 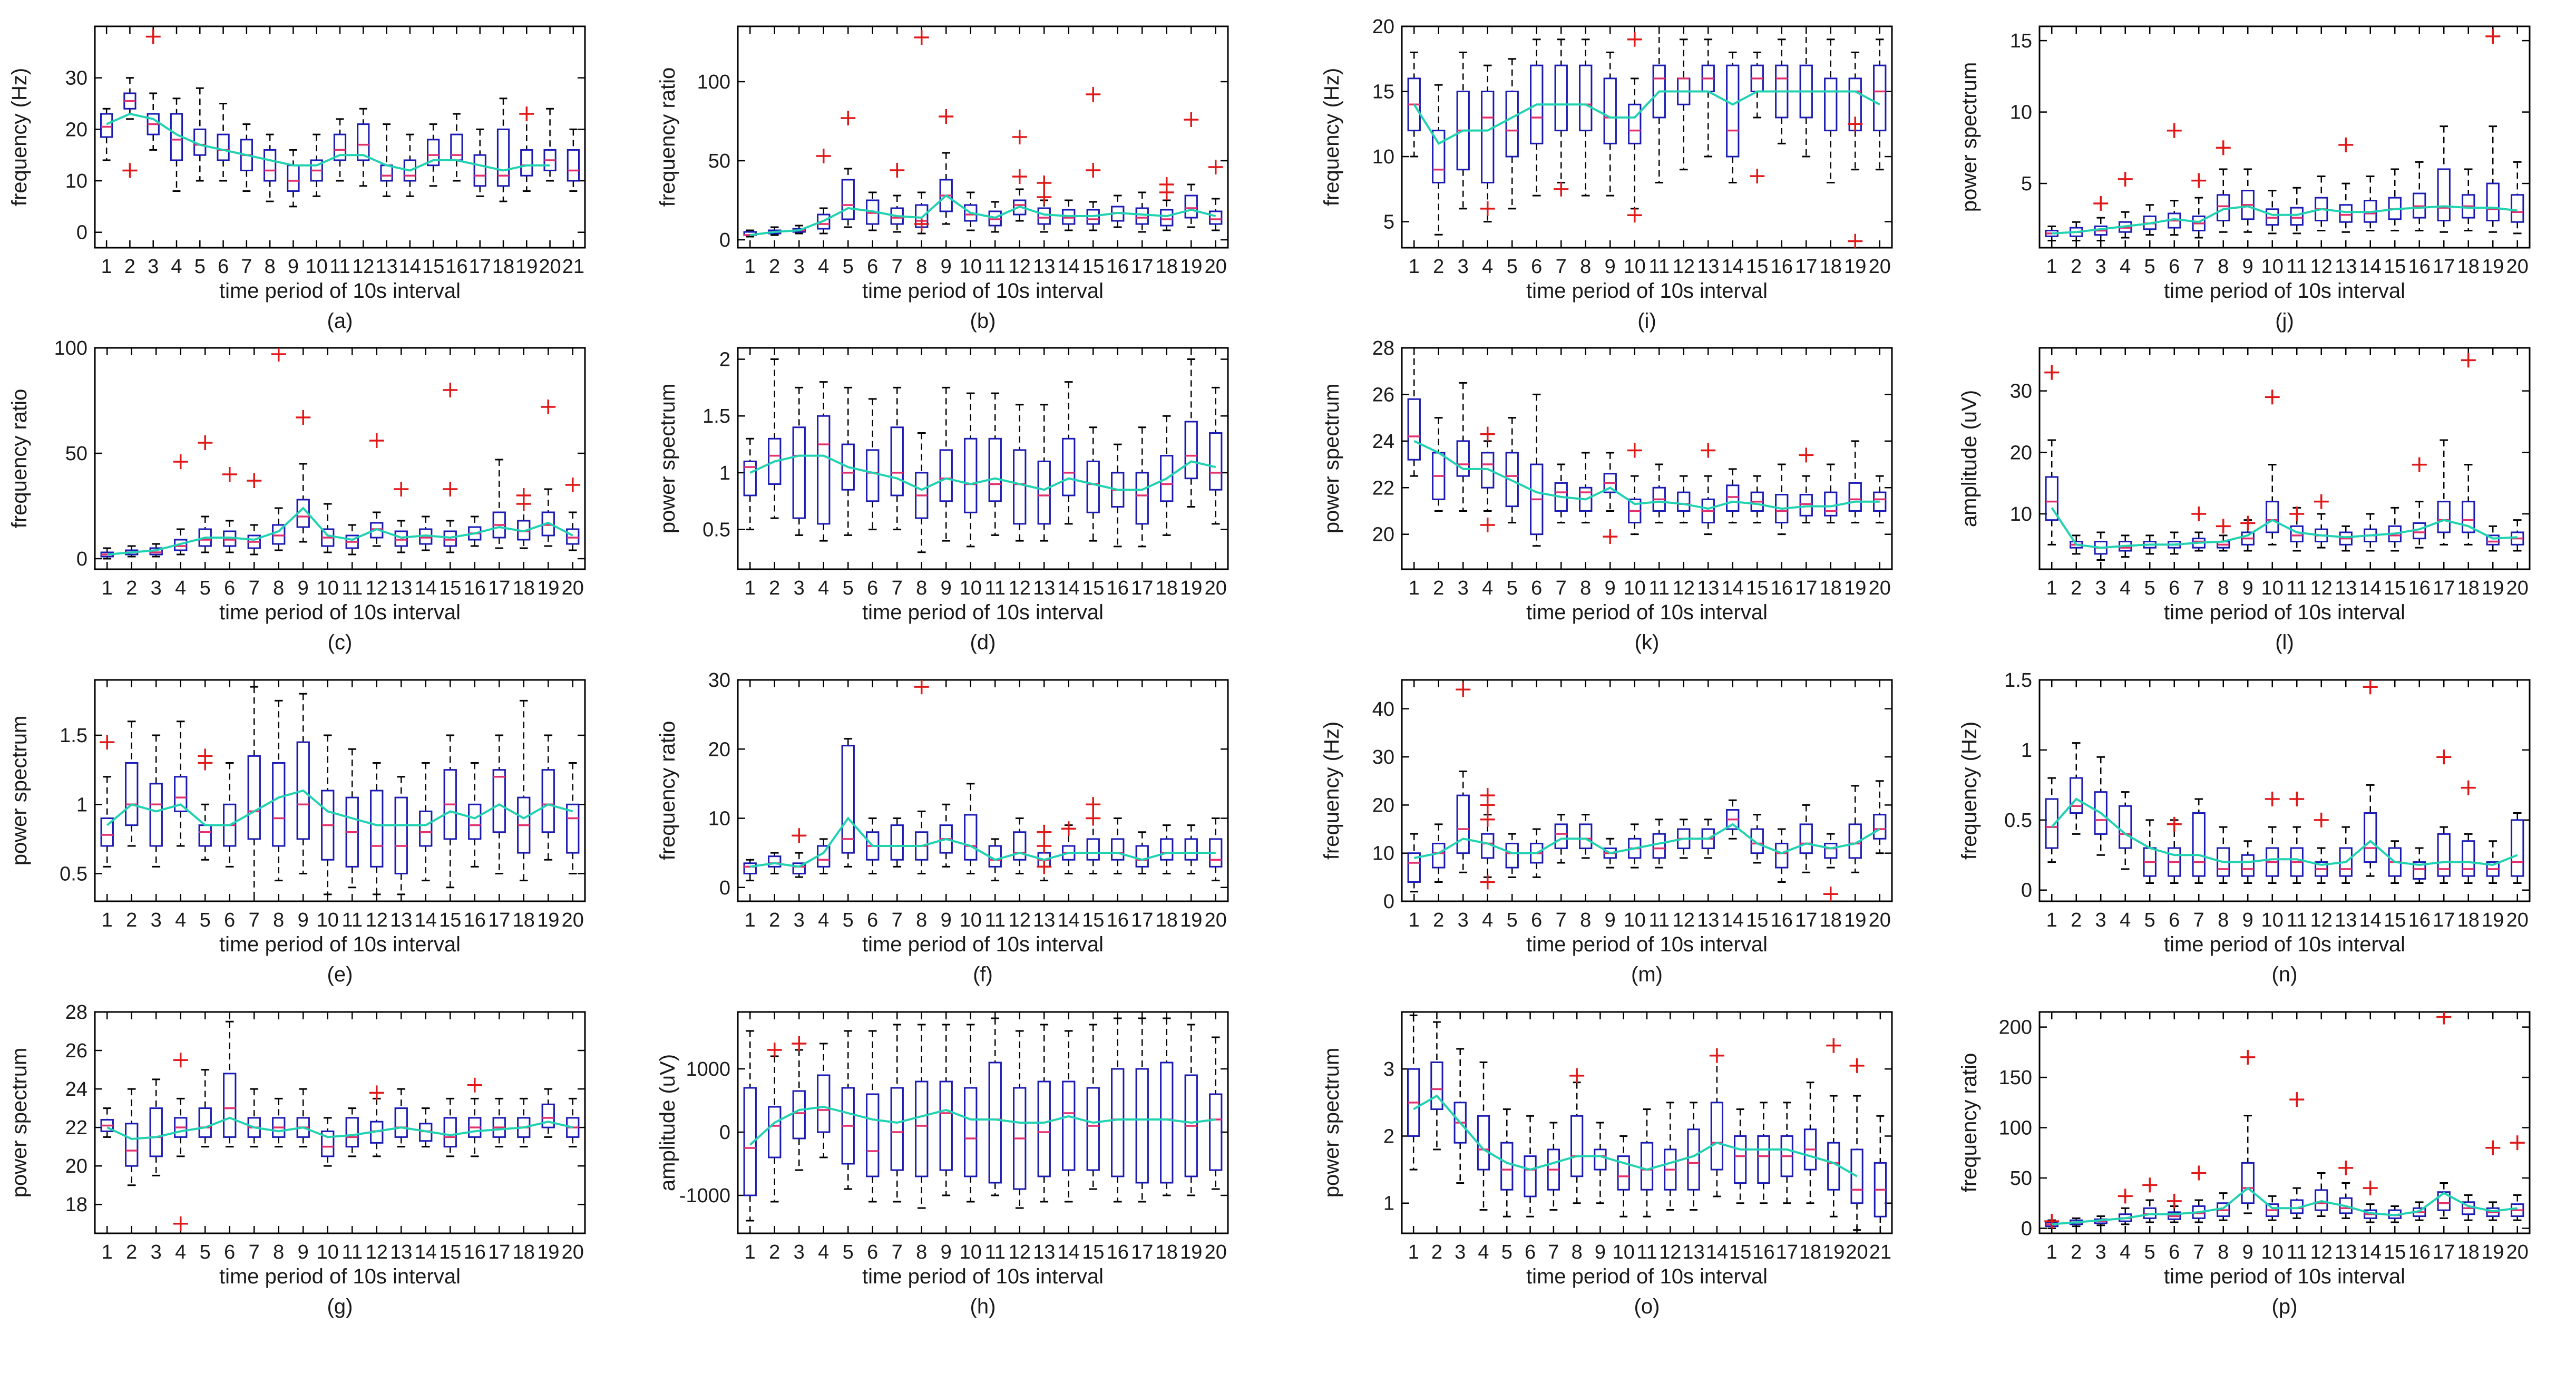 I want to click on x-tick-label: 3, so click(x=2100, y=1252).